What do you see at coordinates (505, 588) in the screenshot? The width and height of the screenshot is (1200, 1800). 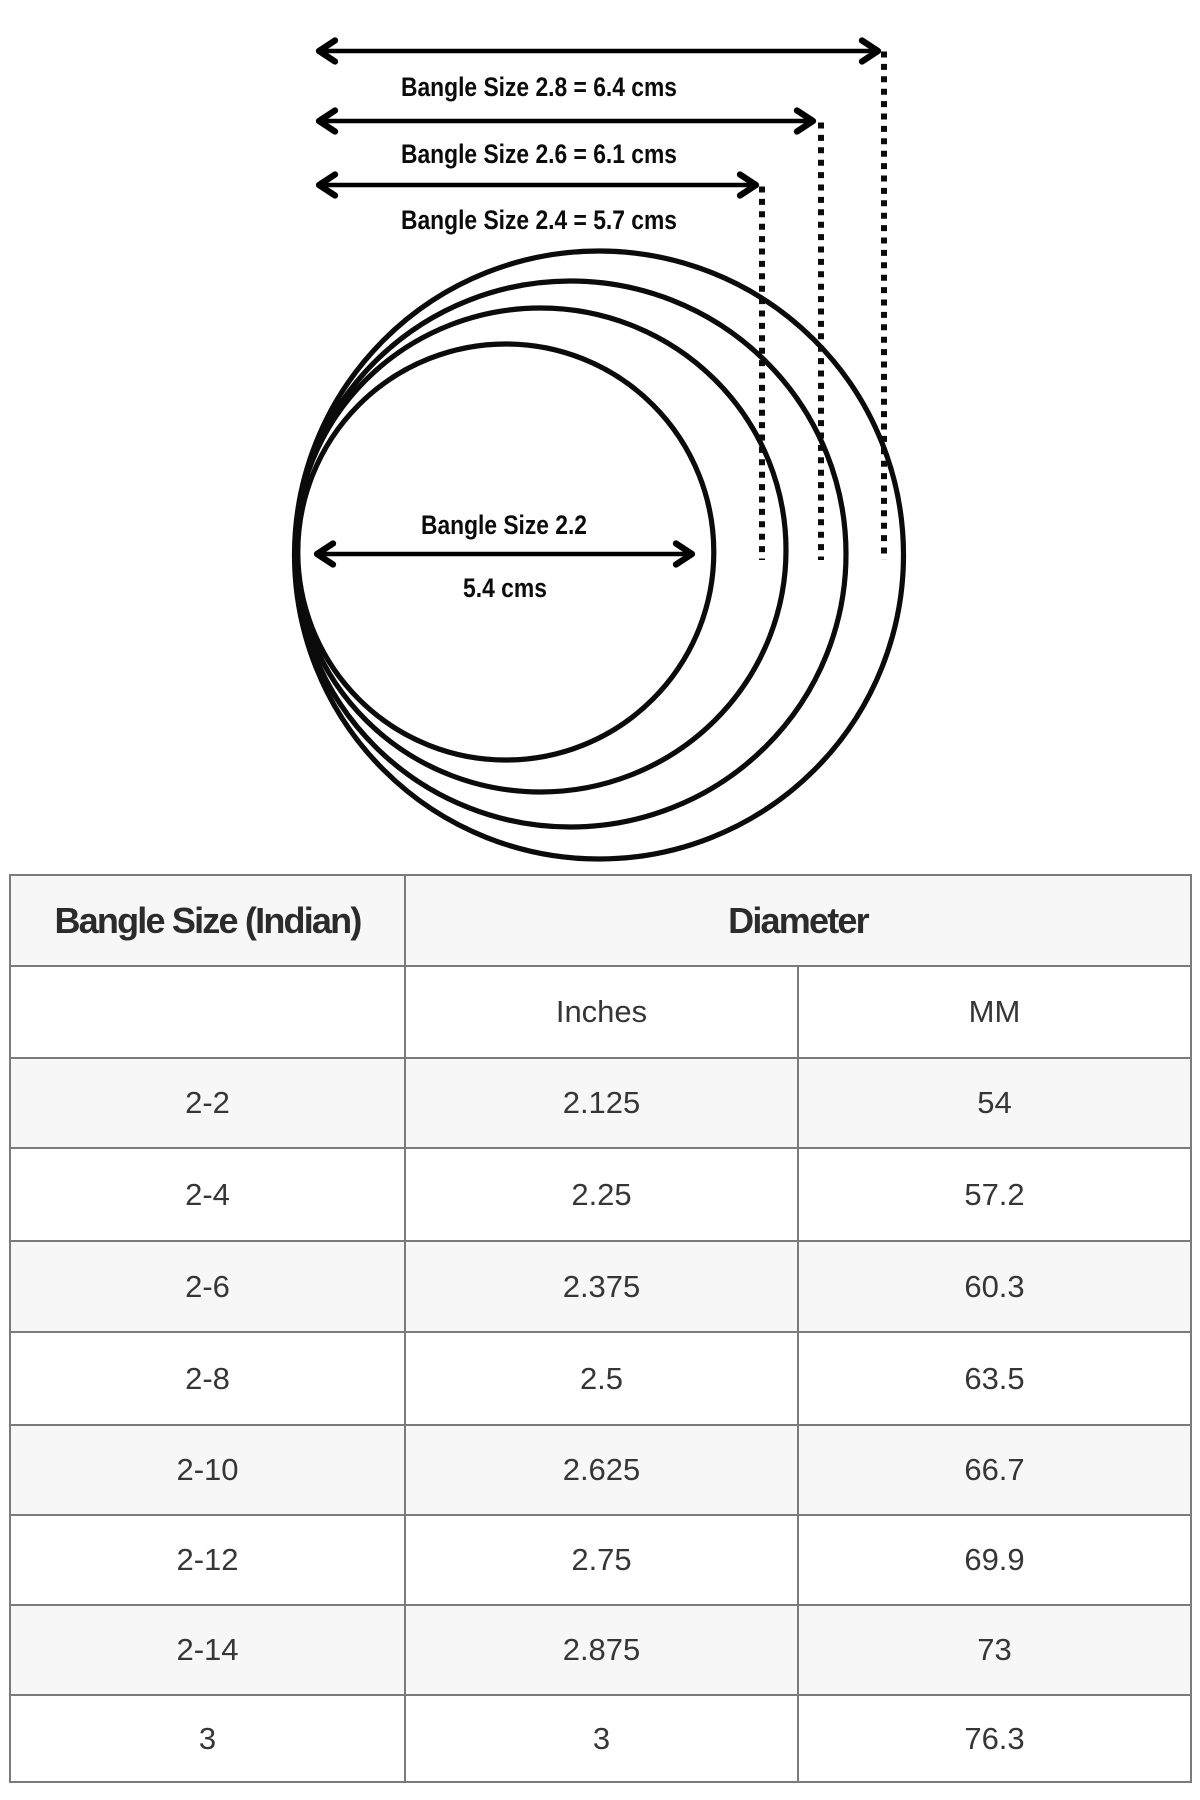 I see `svg-text: 5.4 cms` at bounding box center [505, 588].